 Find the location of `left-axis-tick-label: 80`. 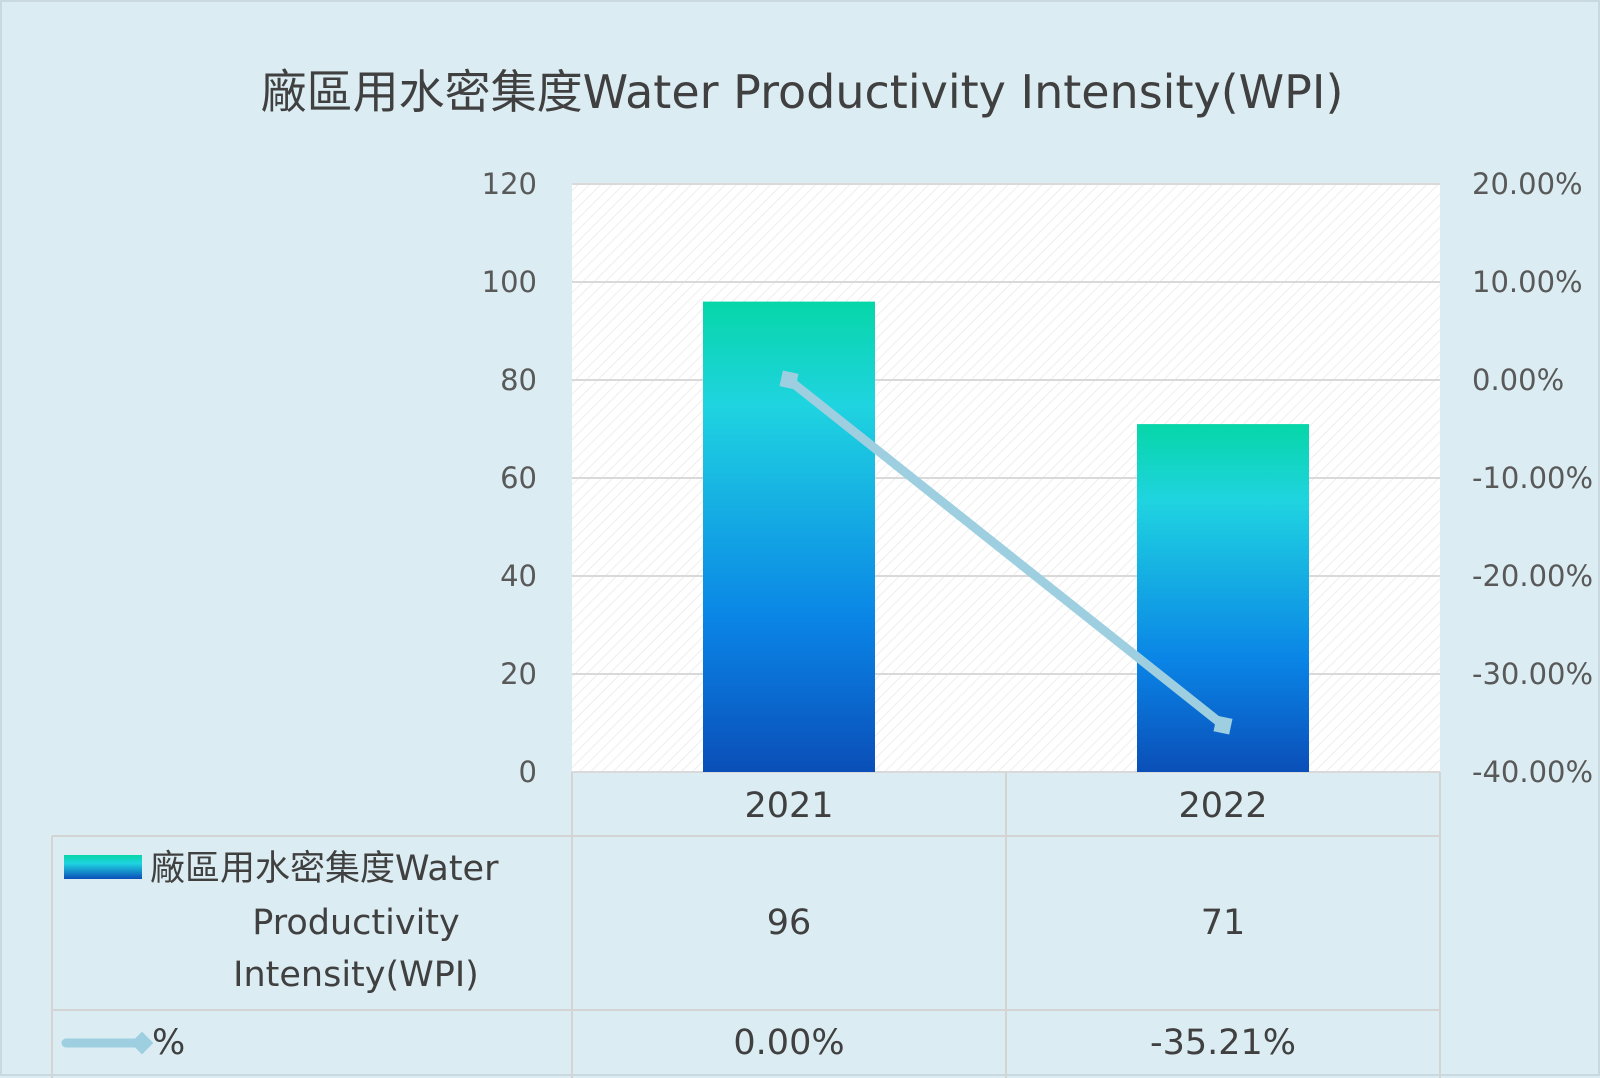

left-axis-tick-label: 80 is located at coordinates (518, 380).